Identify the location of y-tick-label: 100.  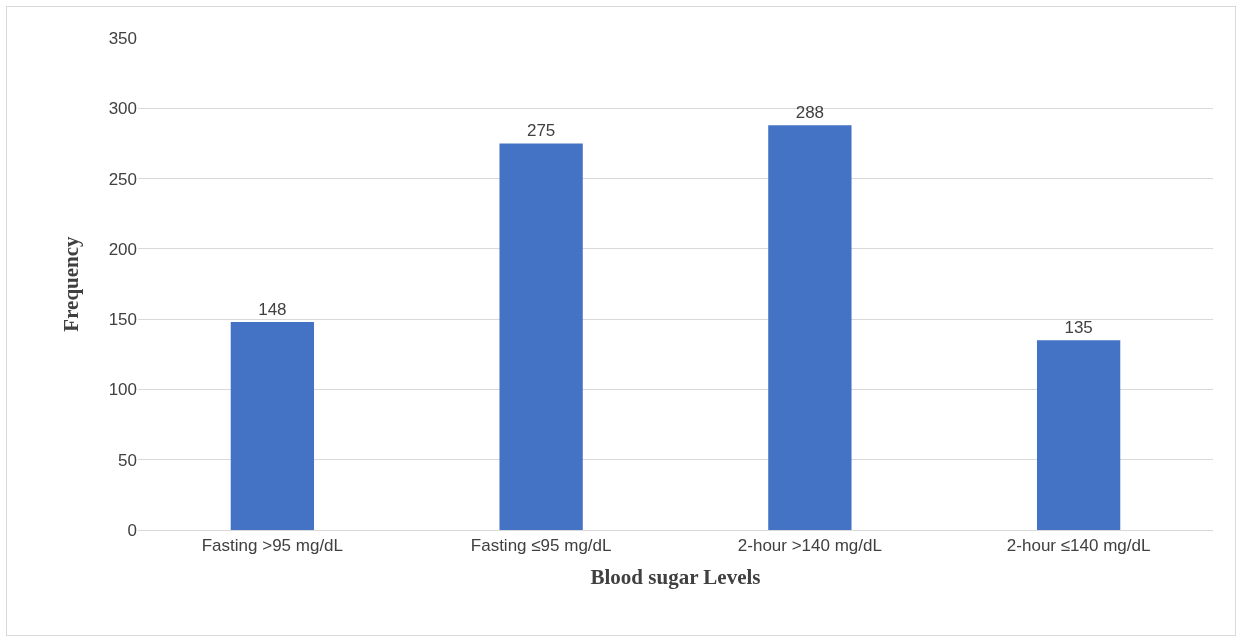
(122, 390).